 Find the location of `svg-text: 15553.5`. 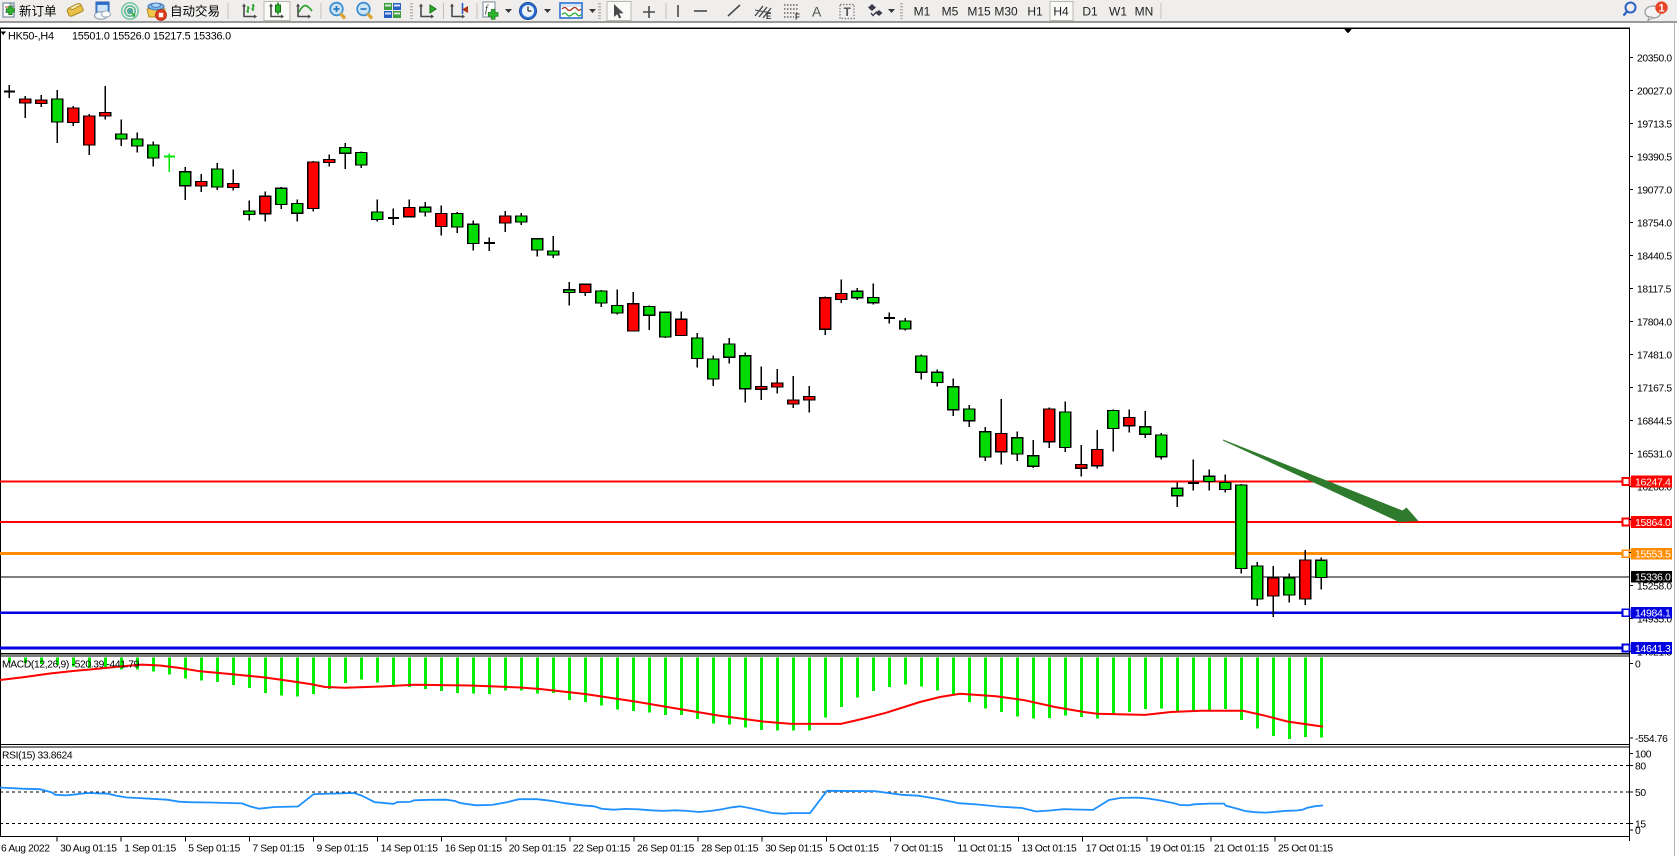

svg-text: 15553.5 is located at coordinates (1653, 555).